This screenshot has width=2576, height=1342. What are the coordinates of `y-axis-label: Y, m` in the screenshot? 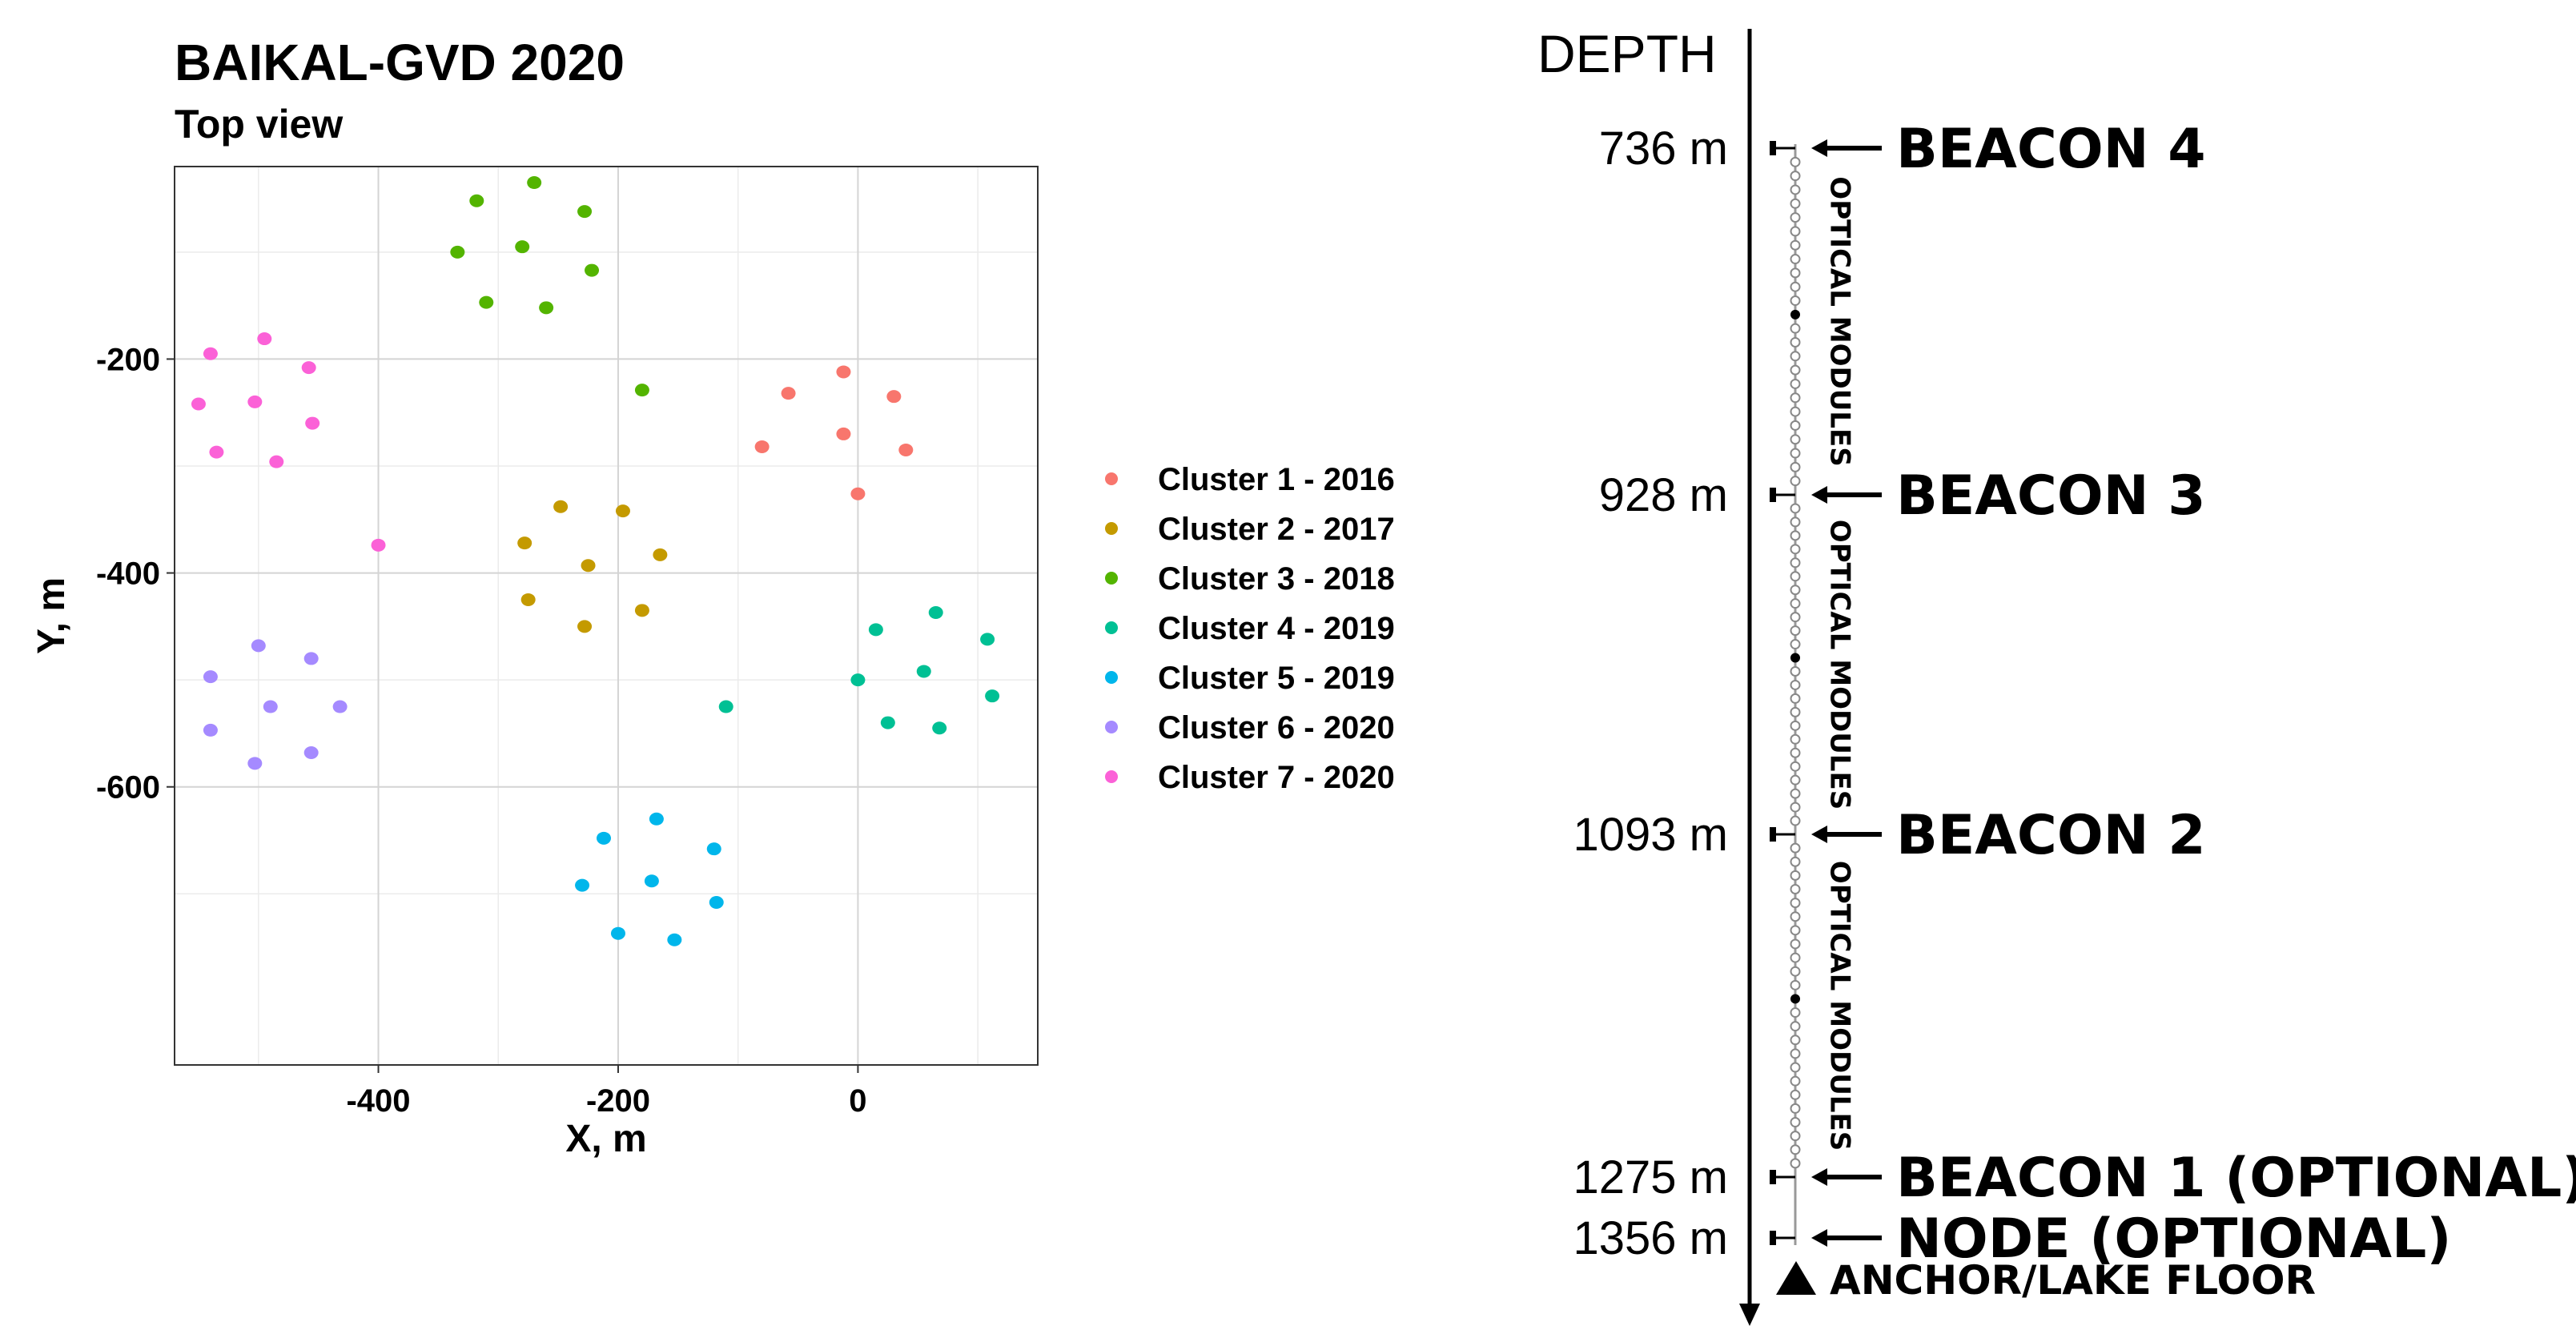 It's located at (51, 615).